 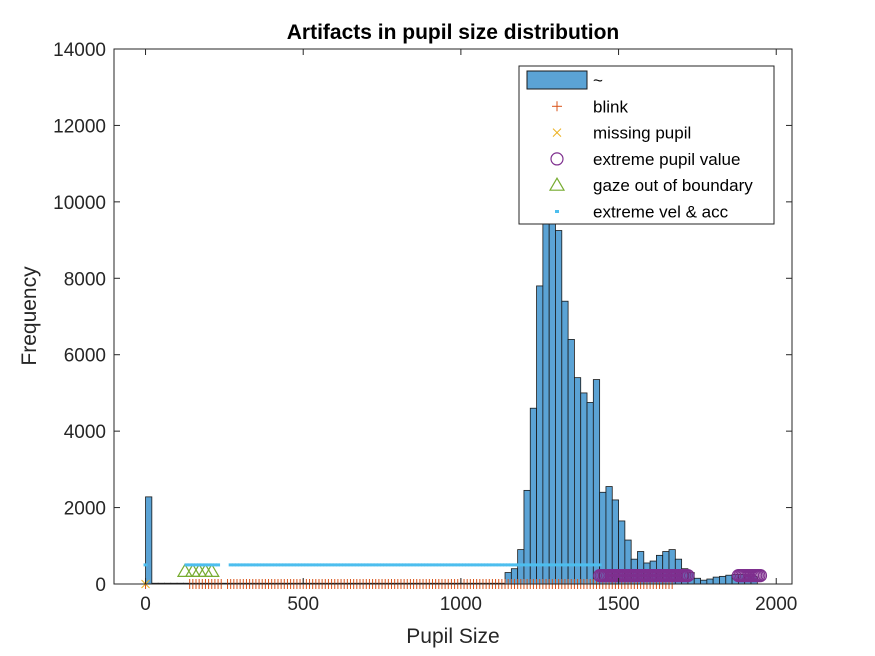 What do you see at coordinates (29, 316) in the screenshot?
I see `y-axis-label: Frequency` at bounding box center [29, 316].